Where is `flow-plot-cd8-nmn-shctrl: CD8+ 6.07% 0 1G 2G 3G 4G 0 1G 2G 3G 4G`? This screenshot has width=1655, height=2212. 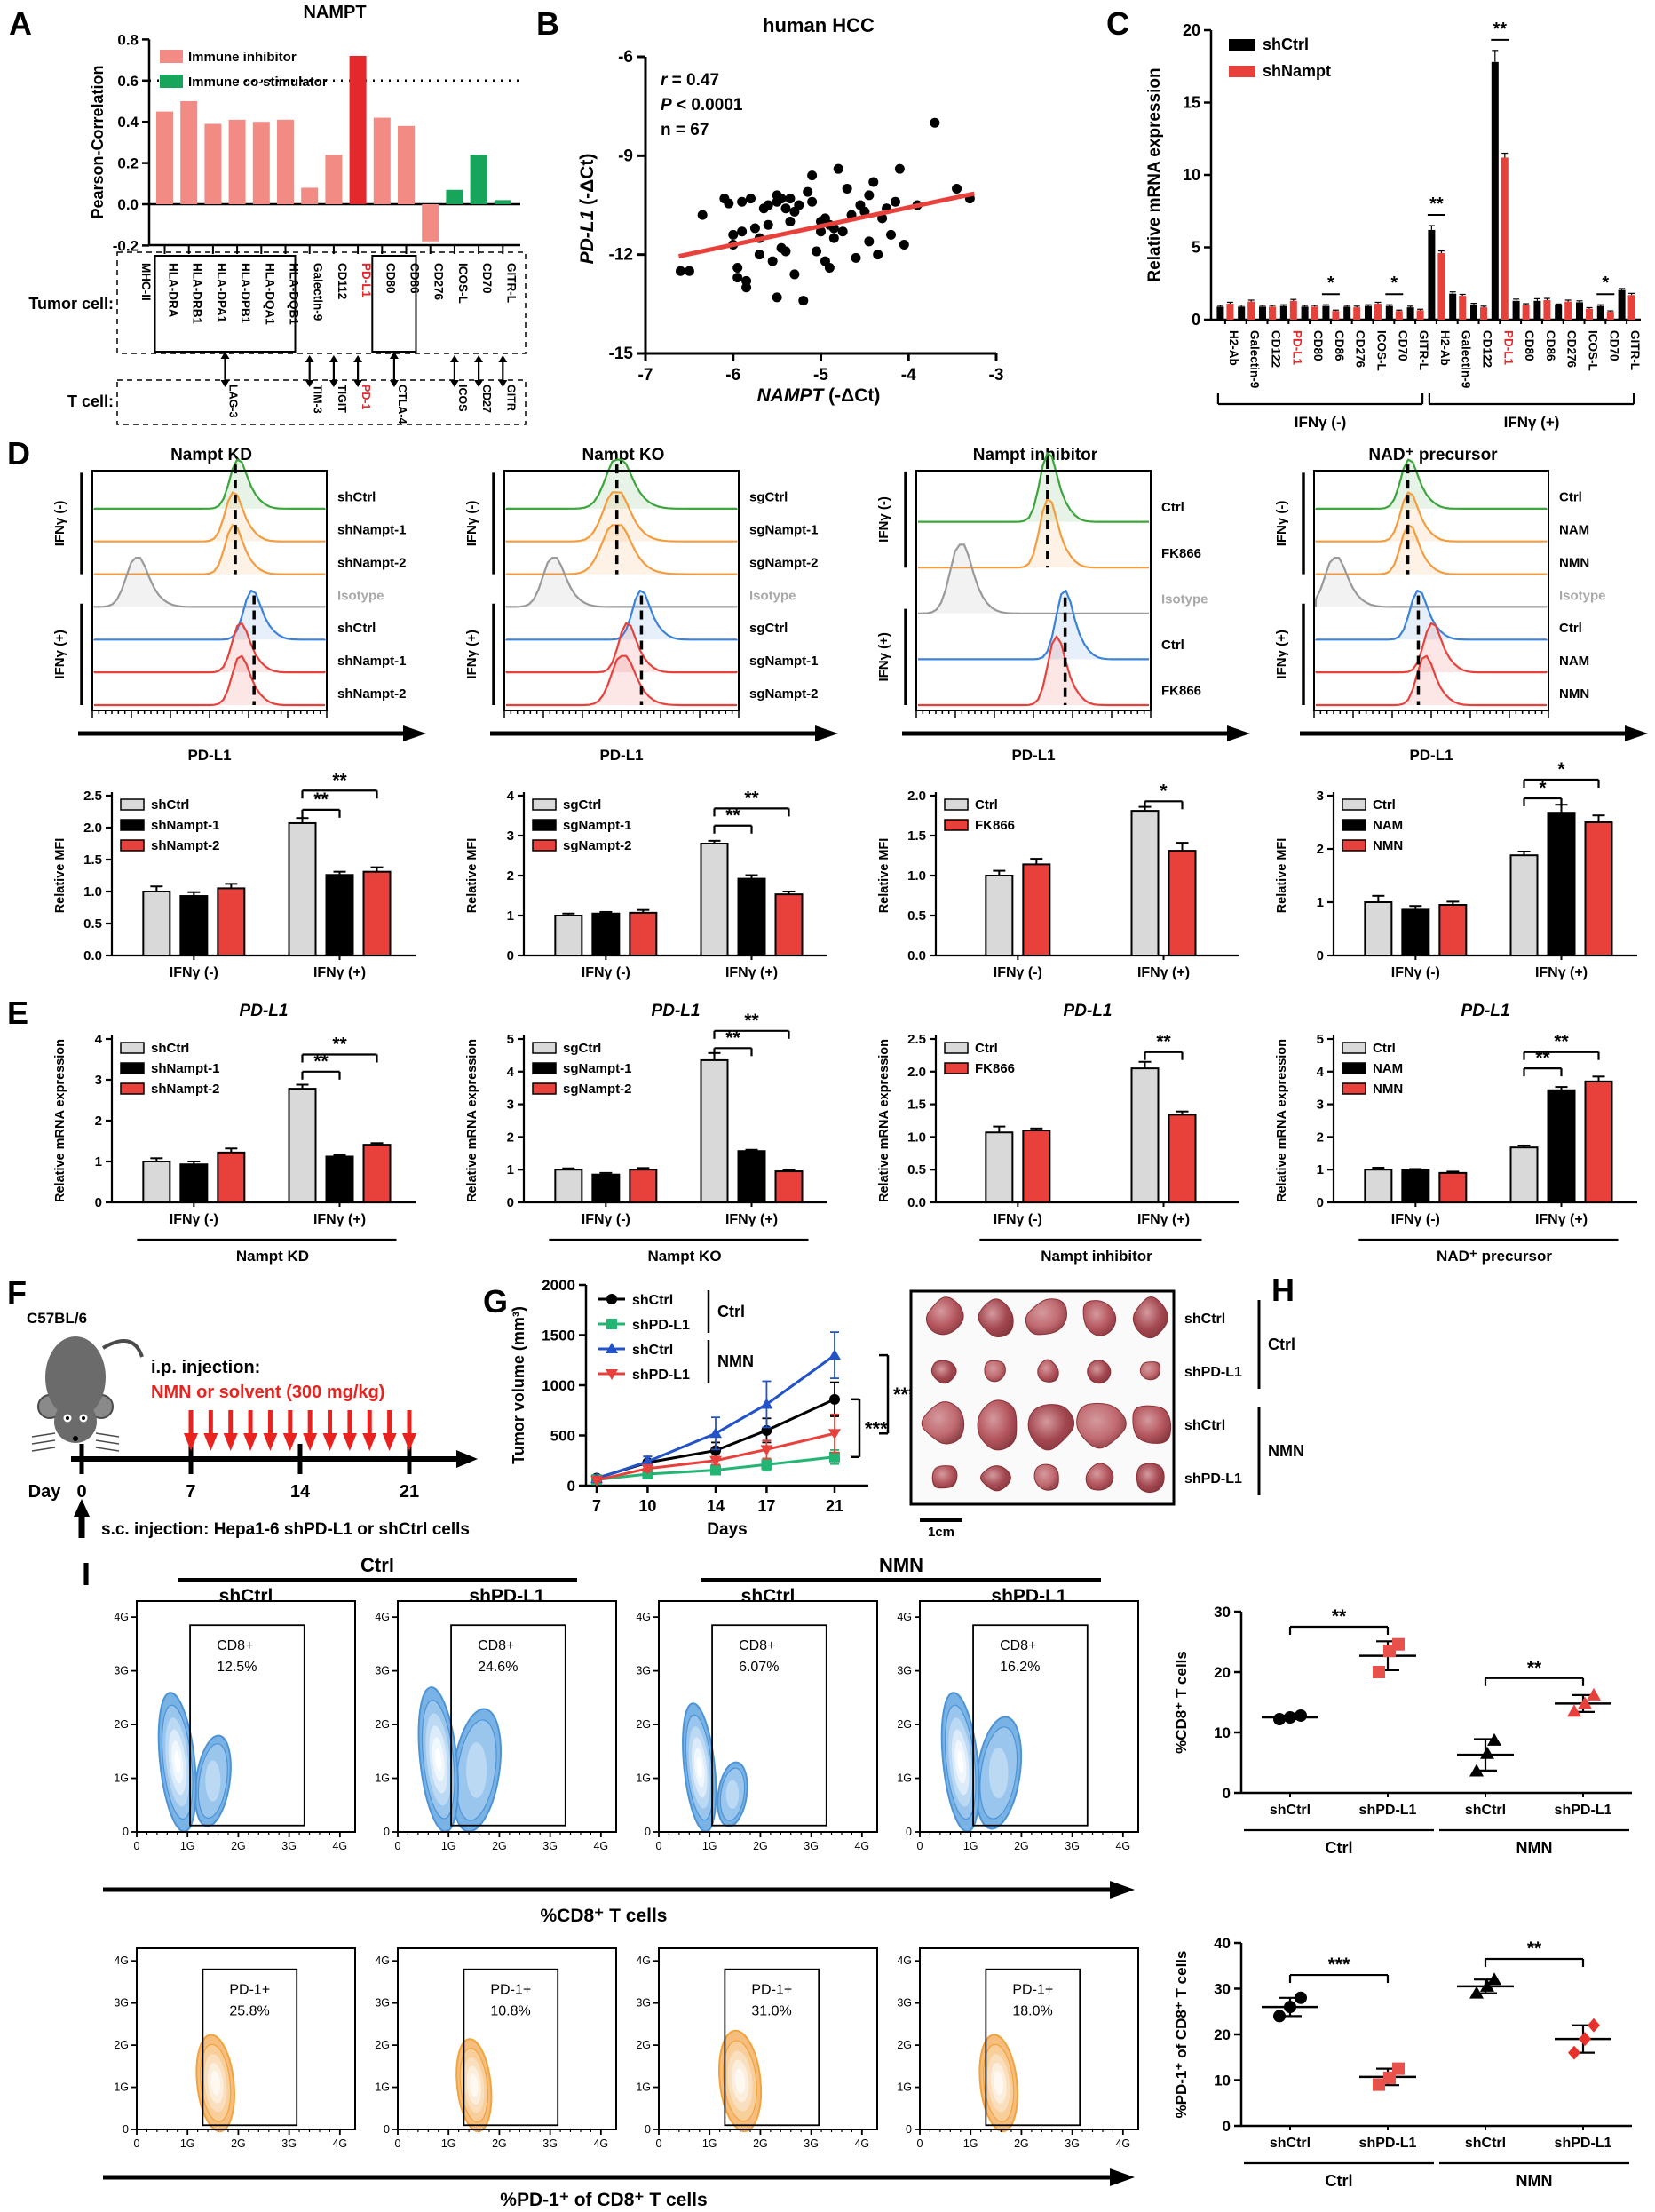 flow-plot-cd8-nmn-shctrl: CD8+ 6.07% 0 1G 2G 3G 4G 0 1G 2G 3G 4G is located at coordinates (757, 1726).